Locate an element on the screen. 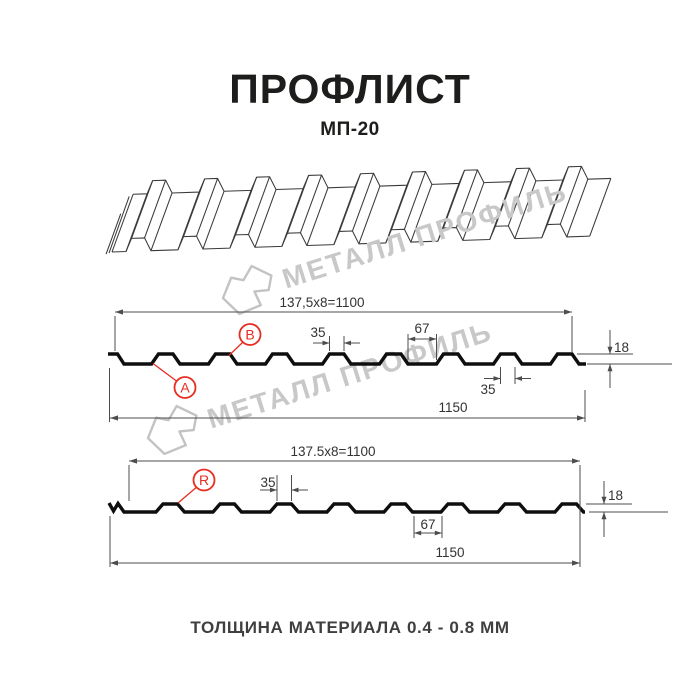  profile-top-section: 137,5x8=1100 35 67 is located at coordinates (390, 358).